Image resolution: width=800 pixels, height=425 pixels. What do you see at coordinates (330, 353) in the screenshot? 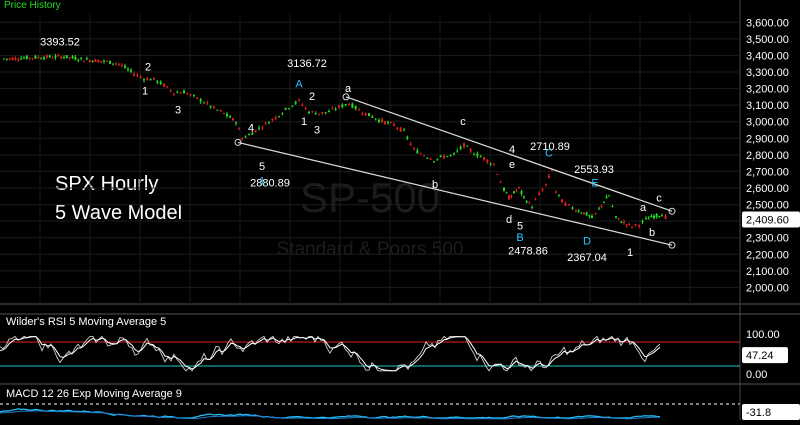
I see `rsi-line` at bounding box center [330, 353].